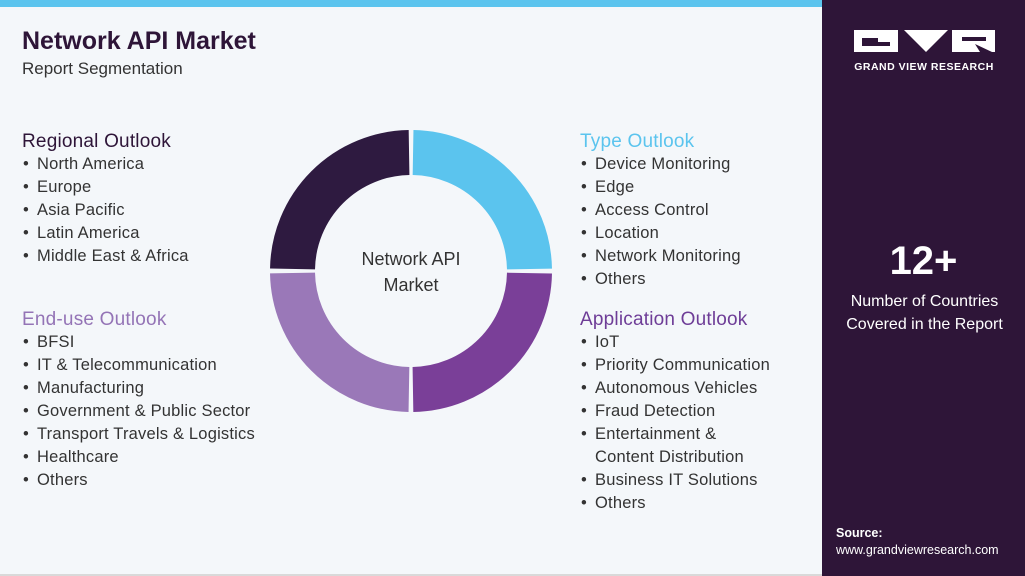  Describe the element at coordinates (664, 319) in the screenshot. I see `segment-heading: Application Outlook` at that location.